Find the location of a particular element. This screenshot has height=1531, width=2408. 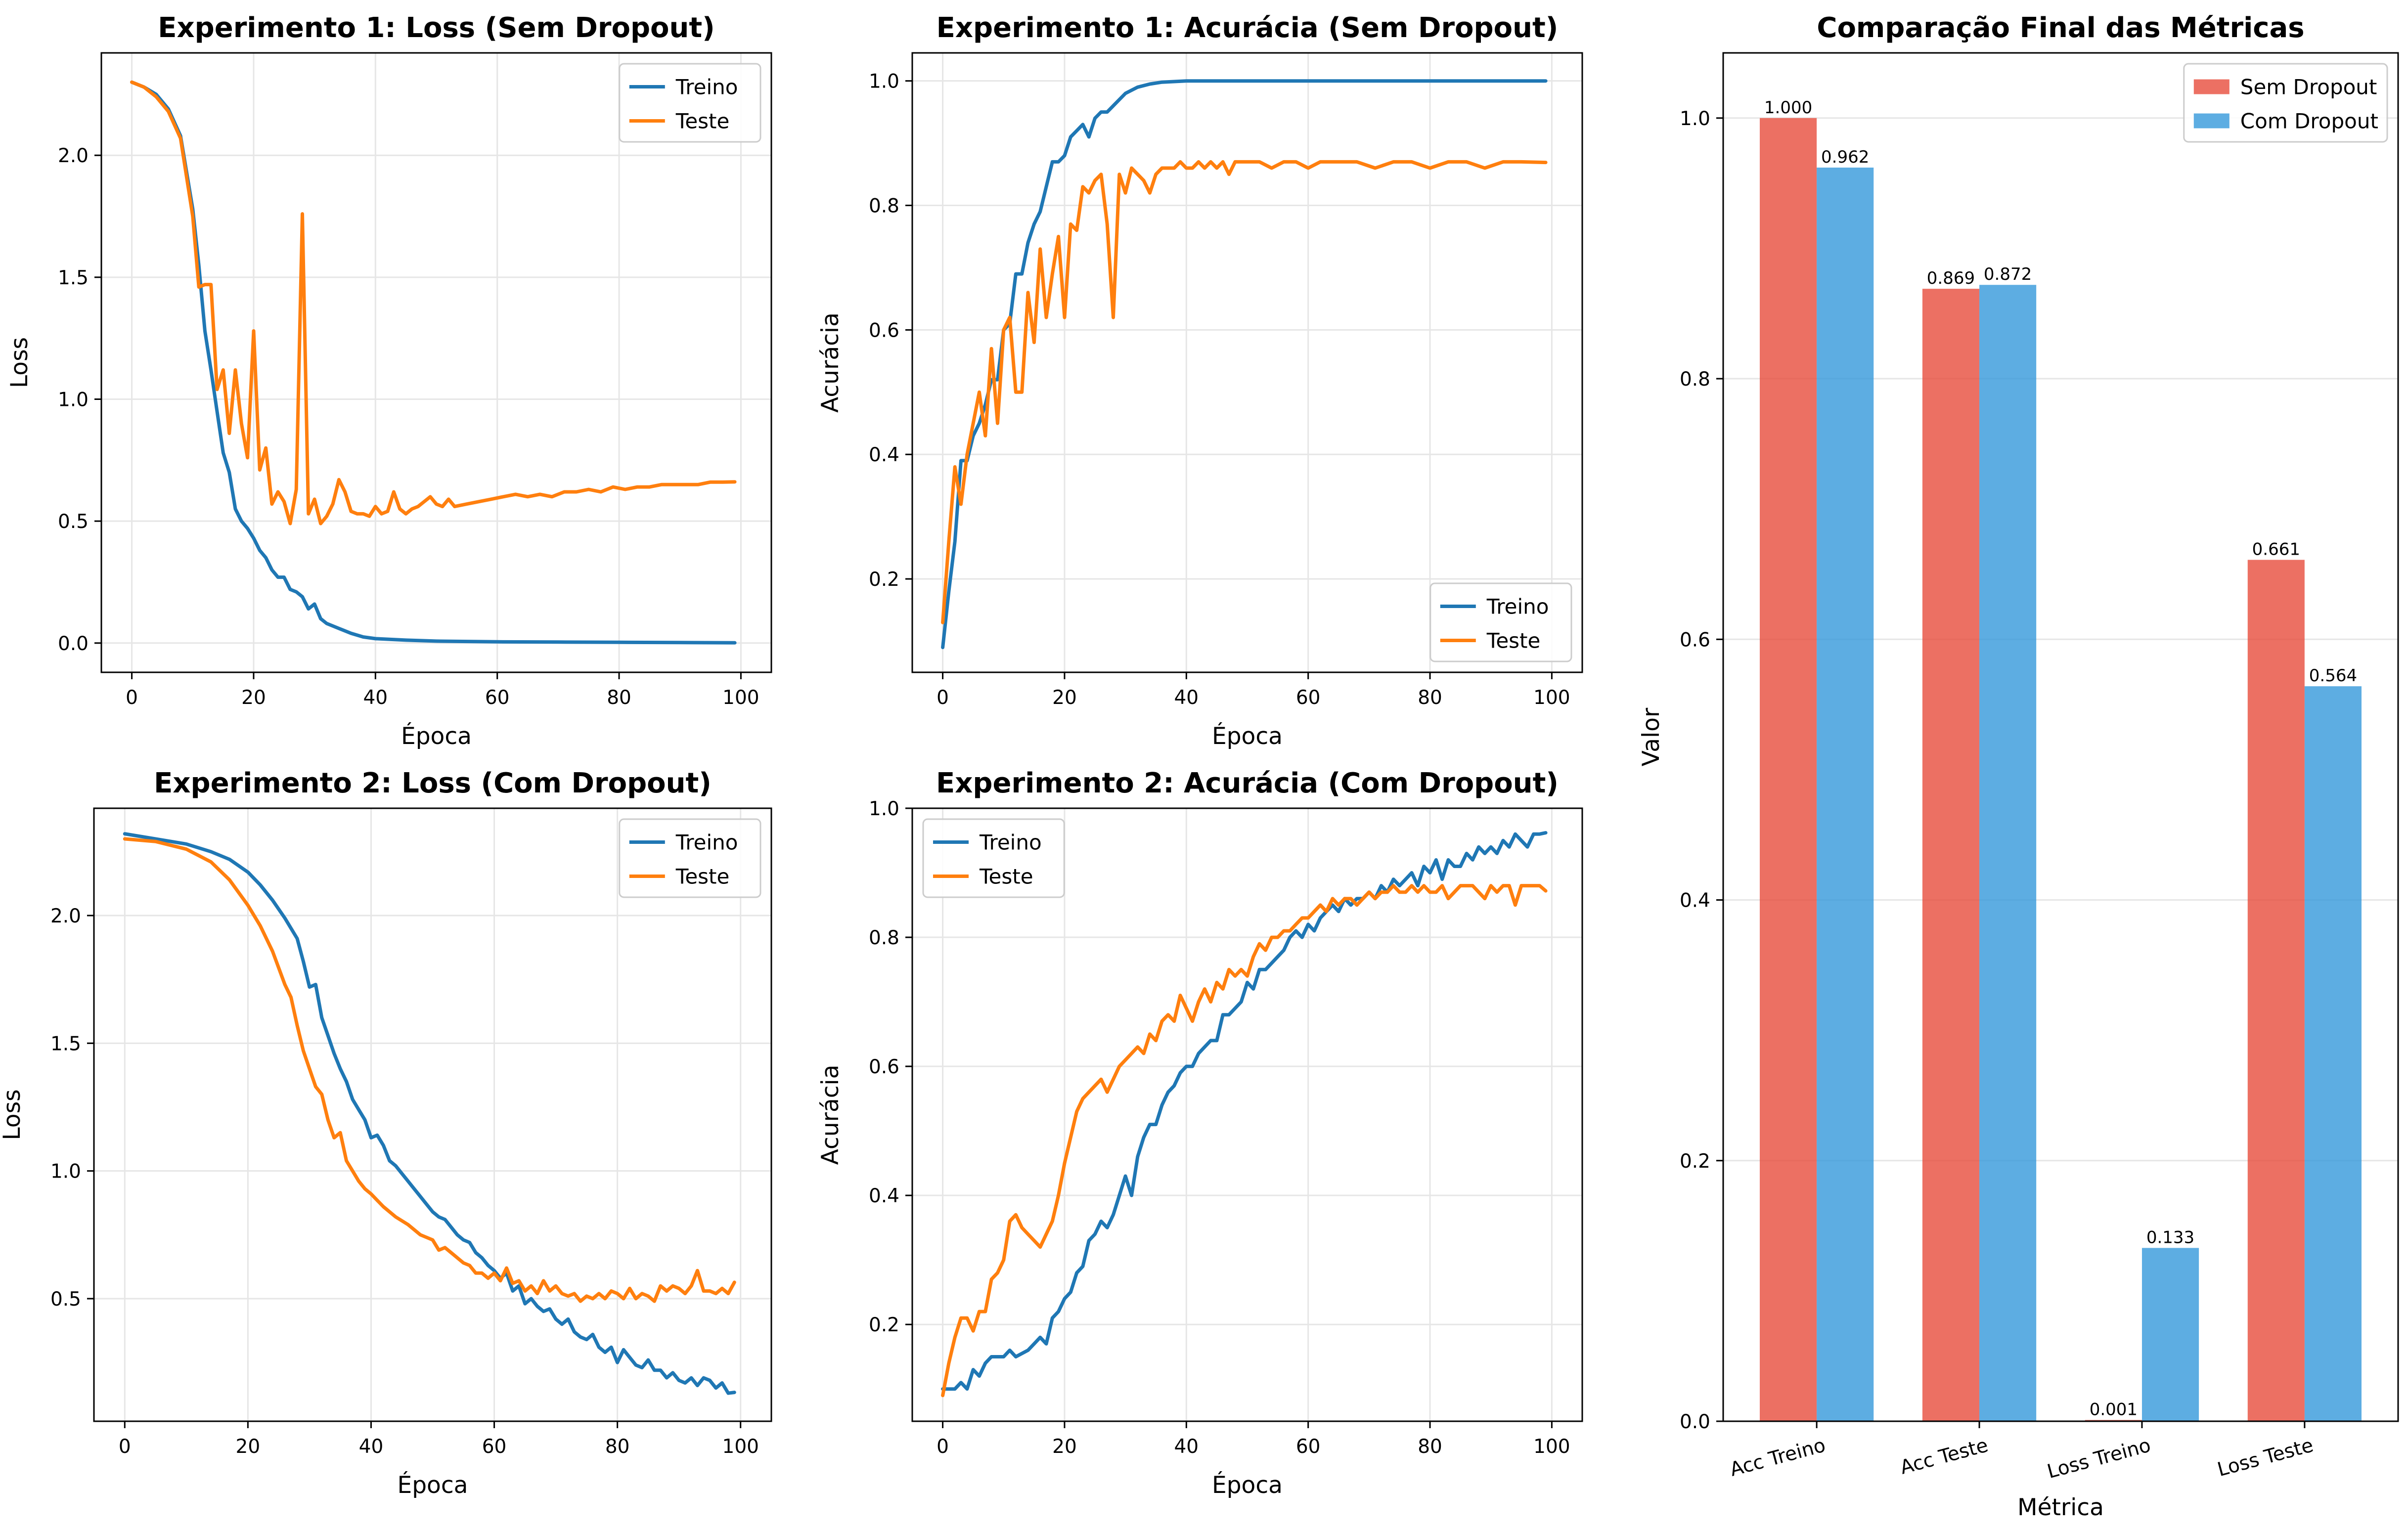

chart-title: Experimento 1: Acurácia (Sem Dropout) is located at coordinates (1247, 28).